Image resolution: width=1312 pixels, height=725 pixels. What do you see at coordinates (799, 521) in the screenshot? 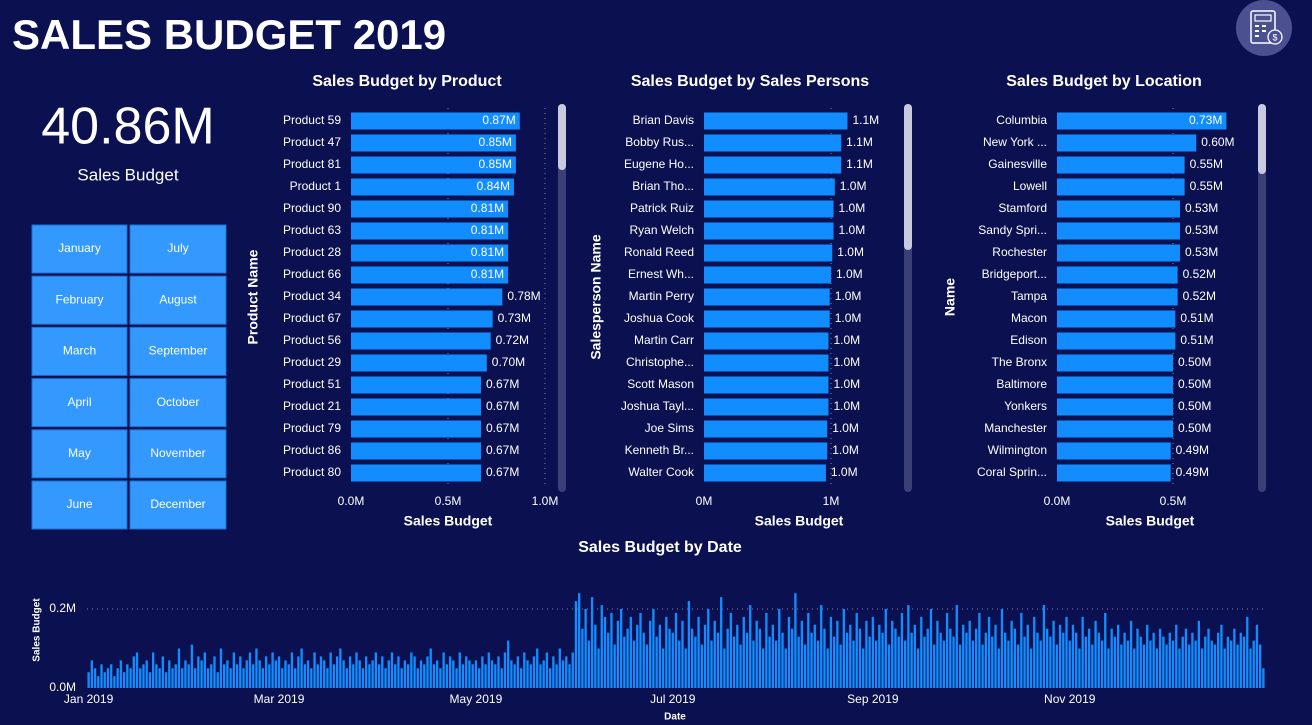
I see `x-axis-title: Sales Budget` at bounding box center [799, 521].